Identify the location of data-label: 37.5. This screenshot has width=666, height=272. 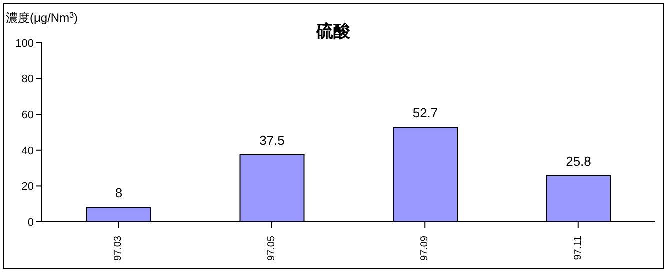
(272, 140).